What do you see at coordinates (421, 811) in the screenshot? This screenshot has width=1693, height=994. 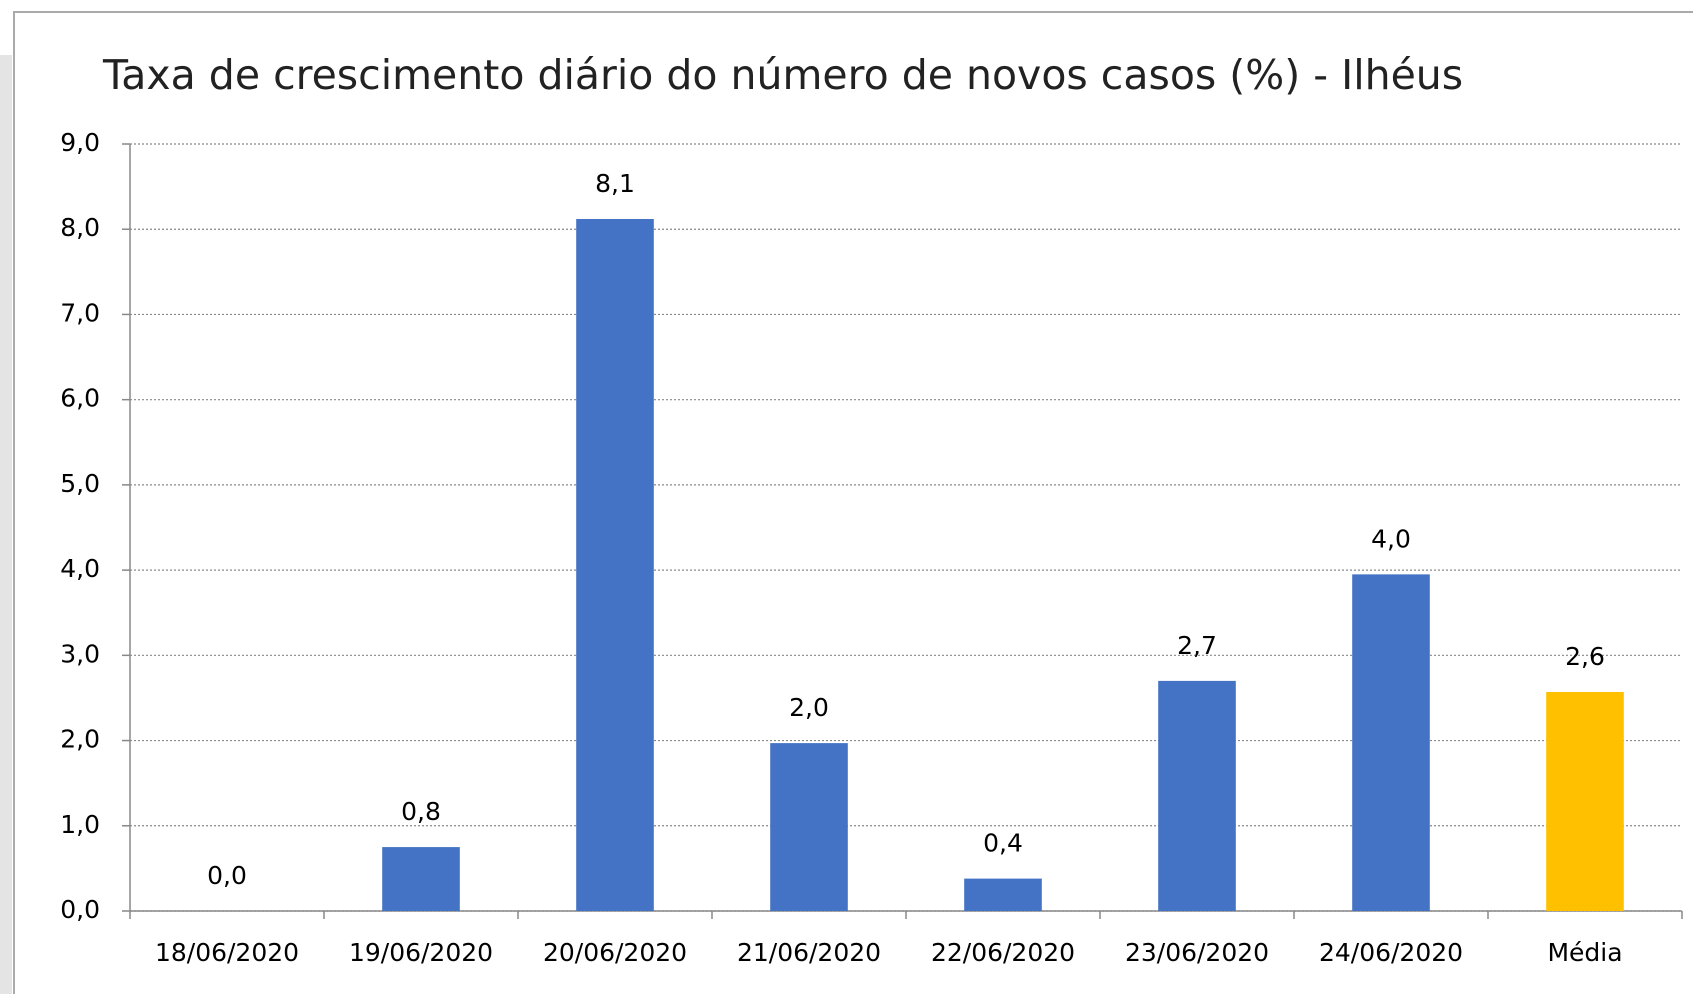 I see `data-label: 0,8` at bounding box center [421, 811].